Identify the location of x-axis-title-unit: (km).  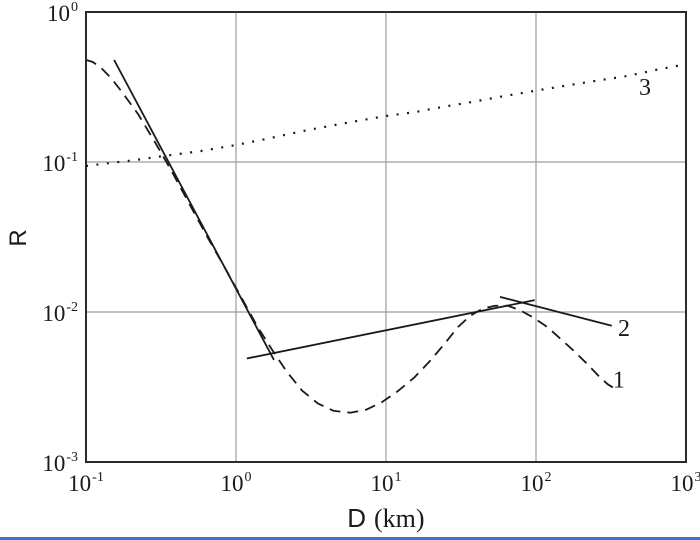
(399, 518).